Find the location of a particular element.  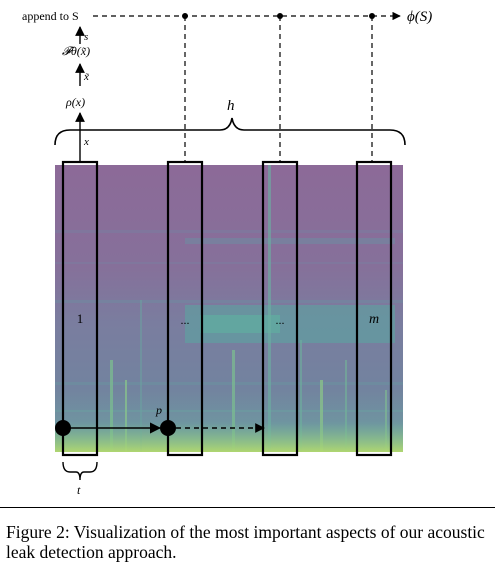

stride-start-dot is located at coordinates (63, 428).